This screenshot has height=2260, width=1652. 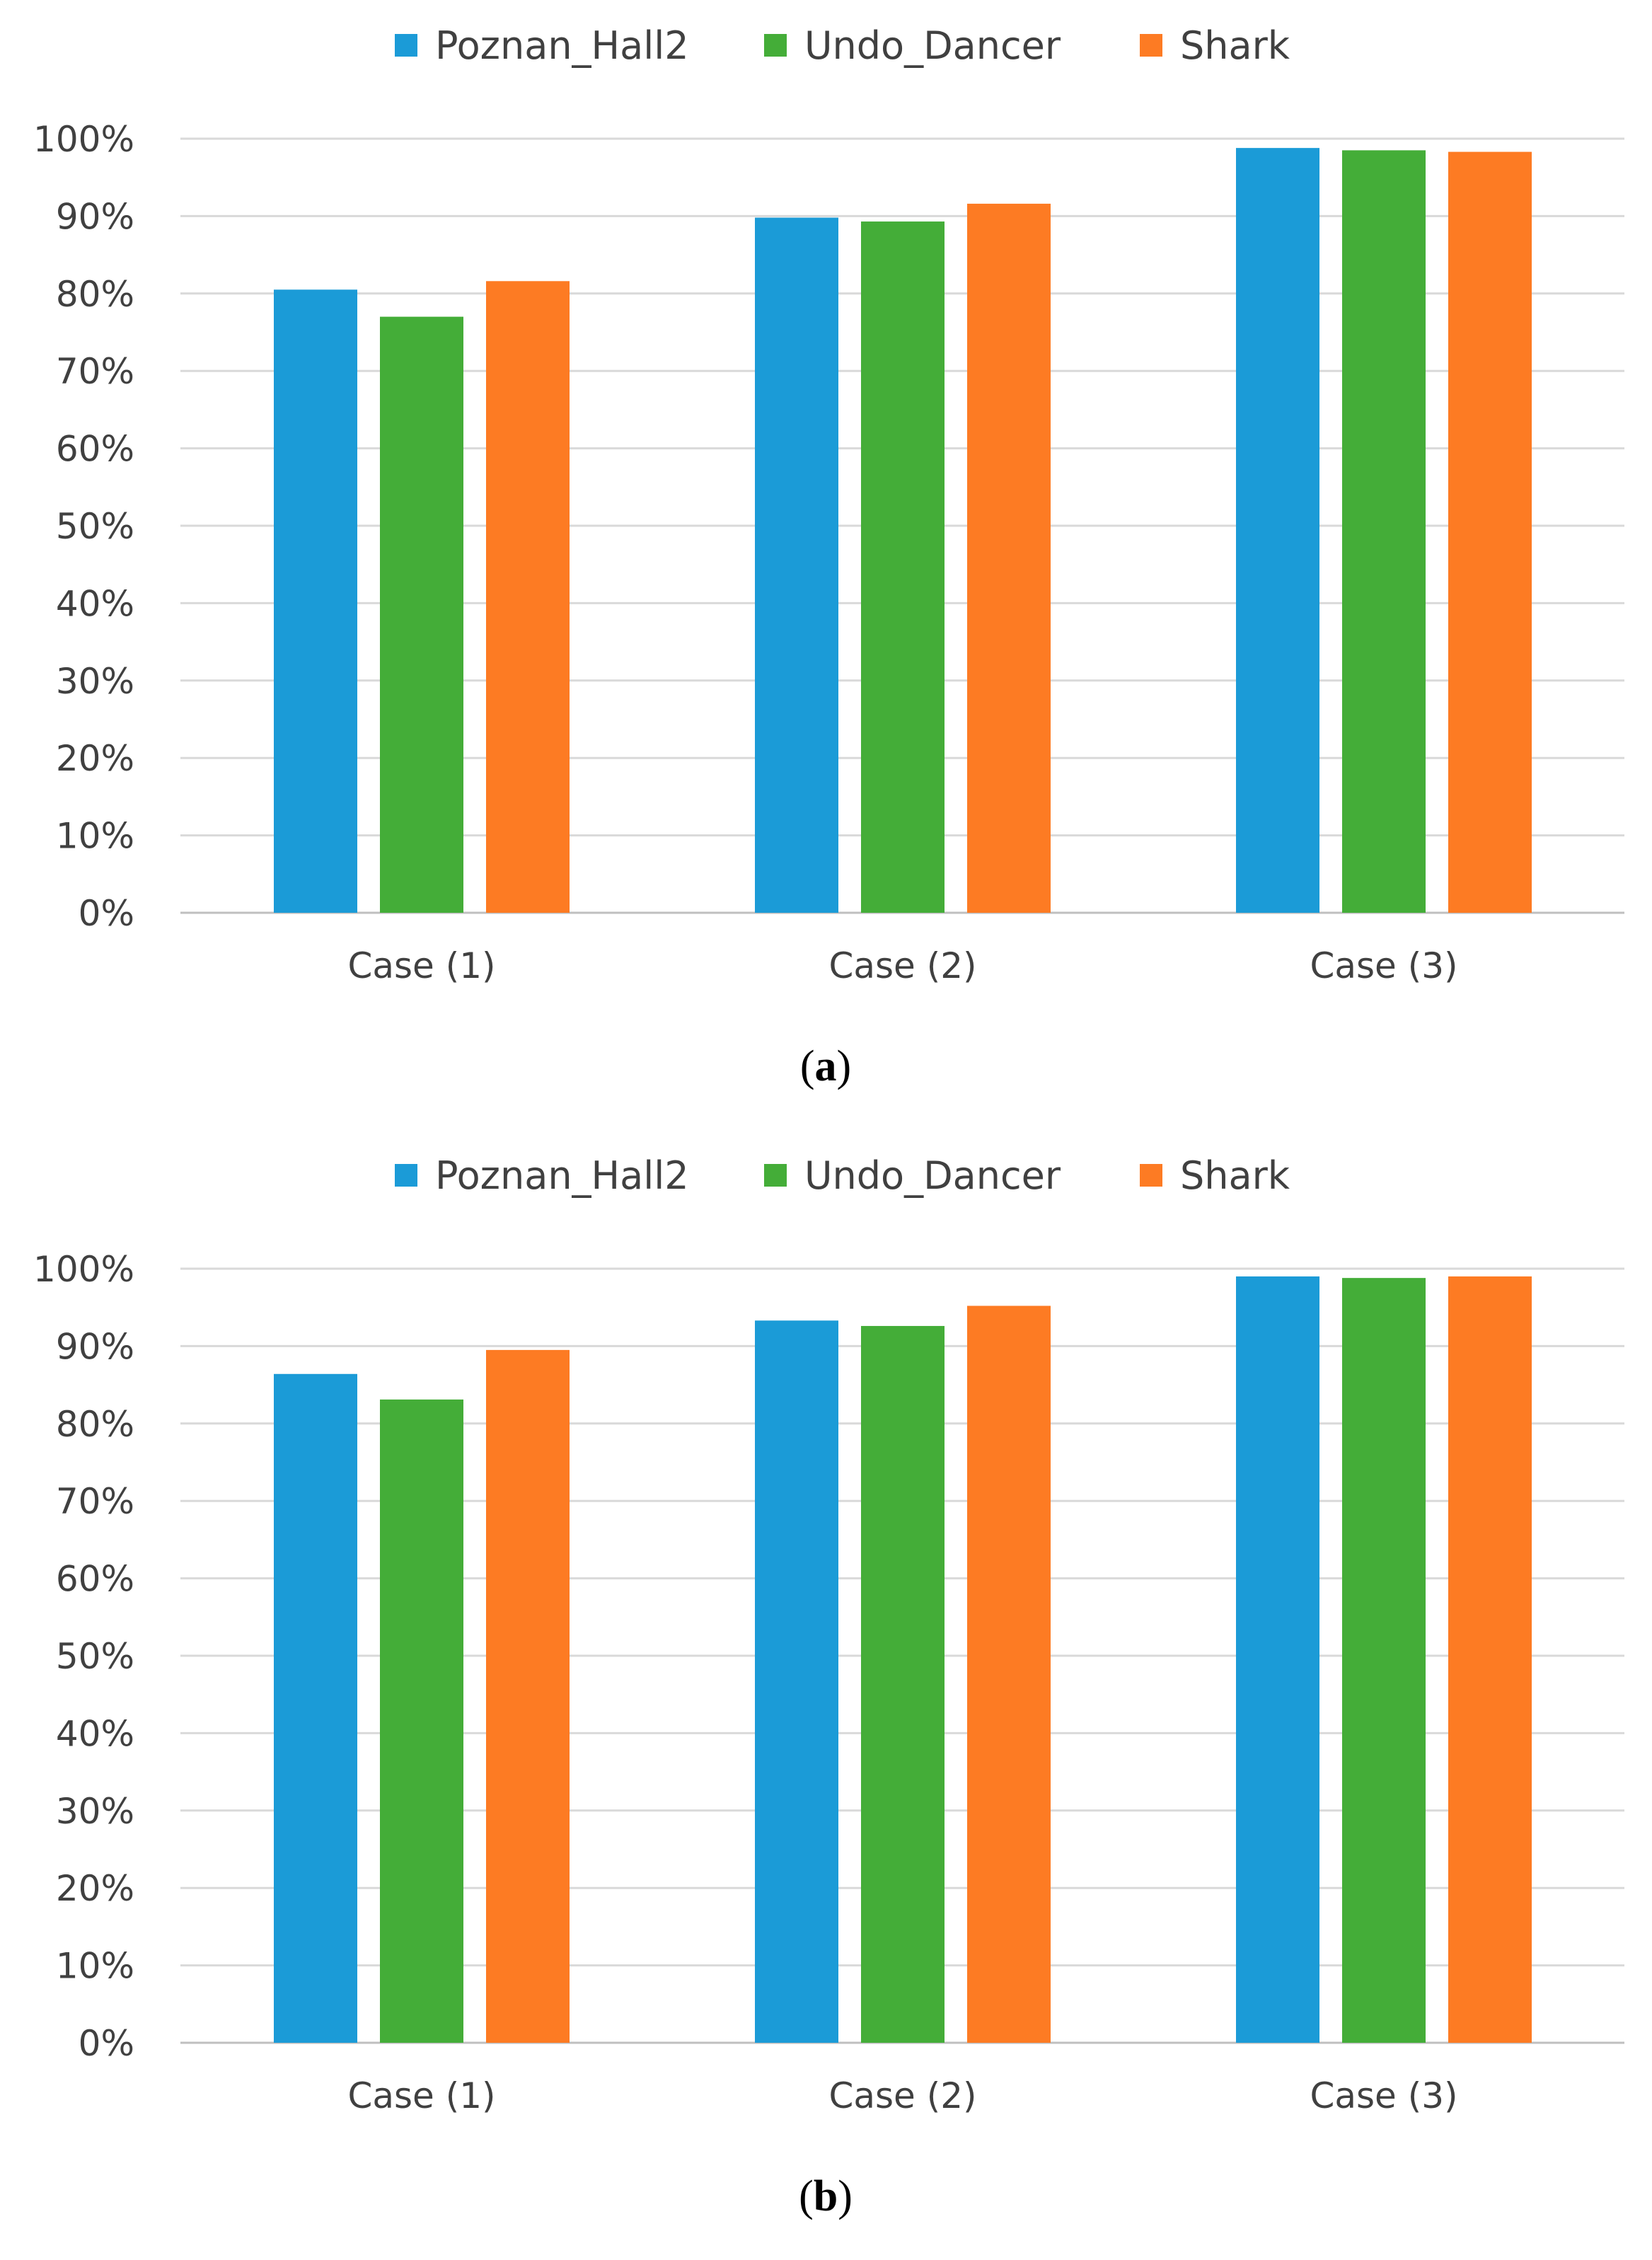 I want to click on figure-caption: (b), so click(x=826, y=2196).